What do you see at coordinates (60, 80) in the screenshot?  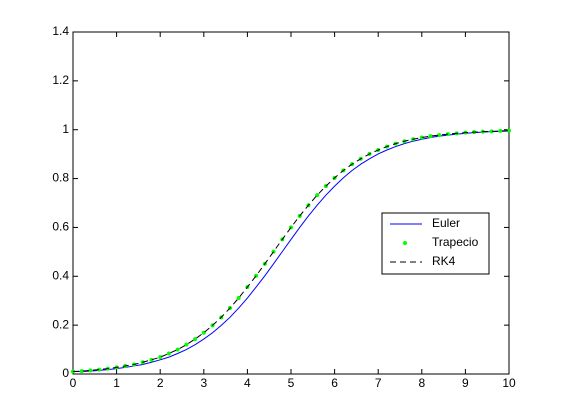 I see `y-tick-label: 1.2` at bounding box center [60, 80].